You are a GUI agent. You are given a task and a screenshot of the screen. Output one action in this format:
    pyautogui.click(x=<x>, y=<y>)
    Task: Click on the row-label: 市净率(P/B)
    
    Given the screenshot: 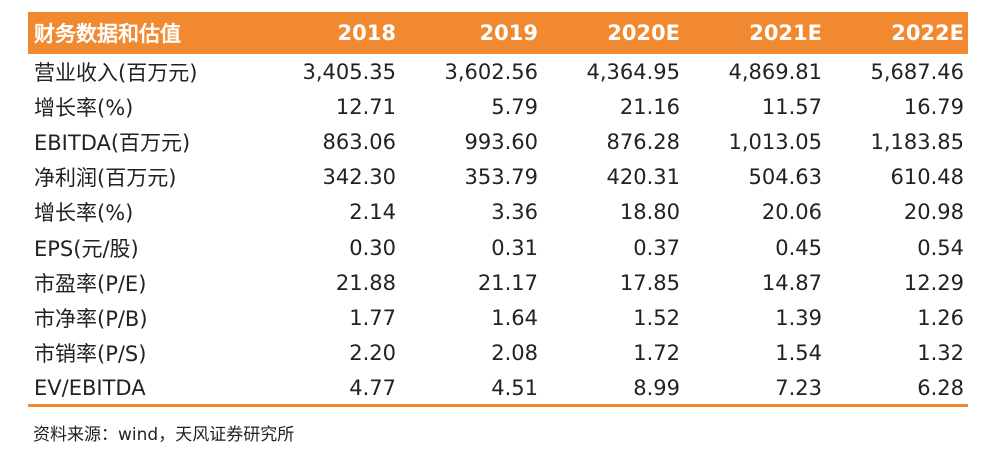 What is the action you would take?
    pyautogui.click(x=91, y=318)
    